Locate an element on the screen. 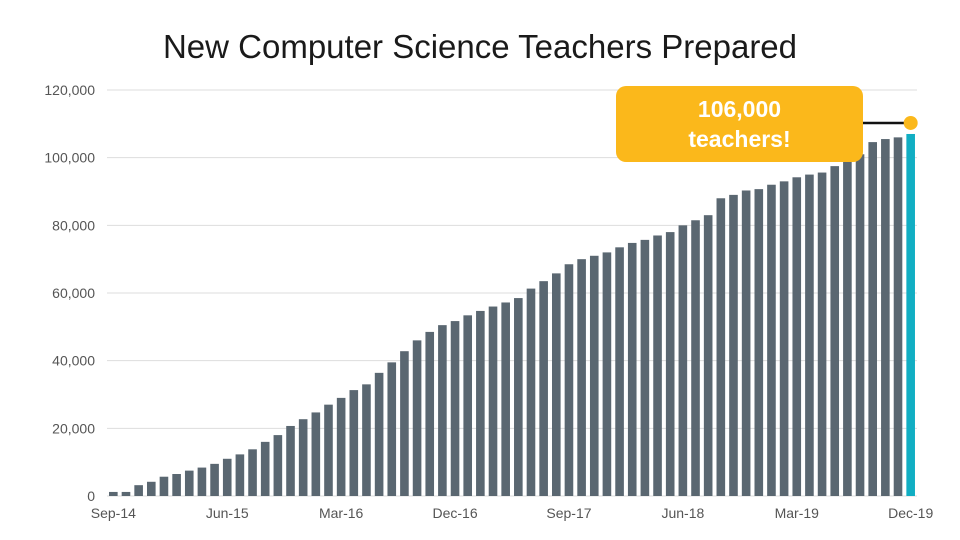 This screenshot has height=540, width=960. chart-title: New Computer Science Teachers Prepared is located at coordinates (480, 46).